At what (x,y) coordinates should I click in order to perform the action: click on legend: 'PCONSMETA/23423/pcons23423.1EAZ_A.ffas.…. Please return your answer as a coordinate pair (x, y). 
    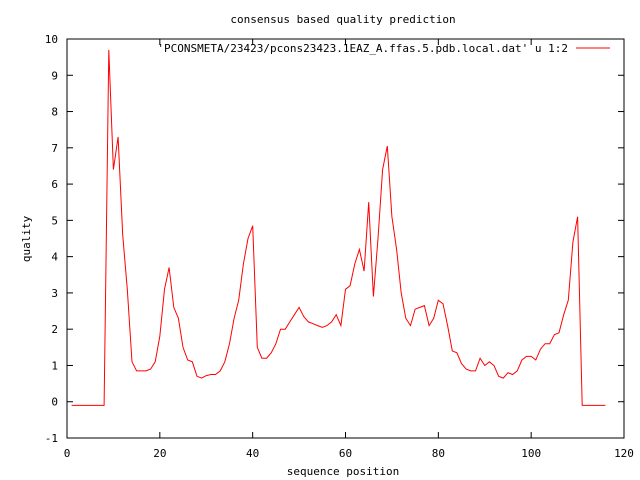
    Looking at the image, I should click on (383, 48).